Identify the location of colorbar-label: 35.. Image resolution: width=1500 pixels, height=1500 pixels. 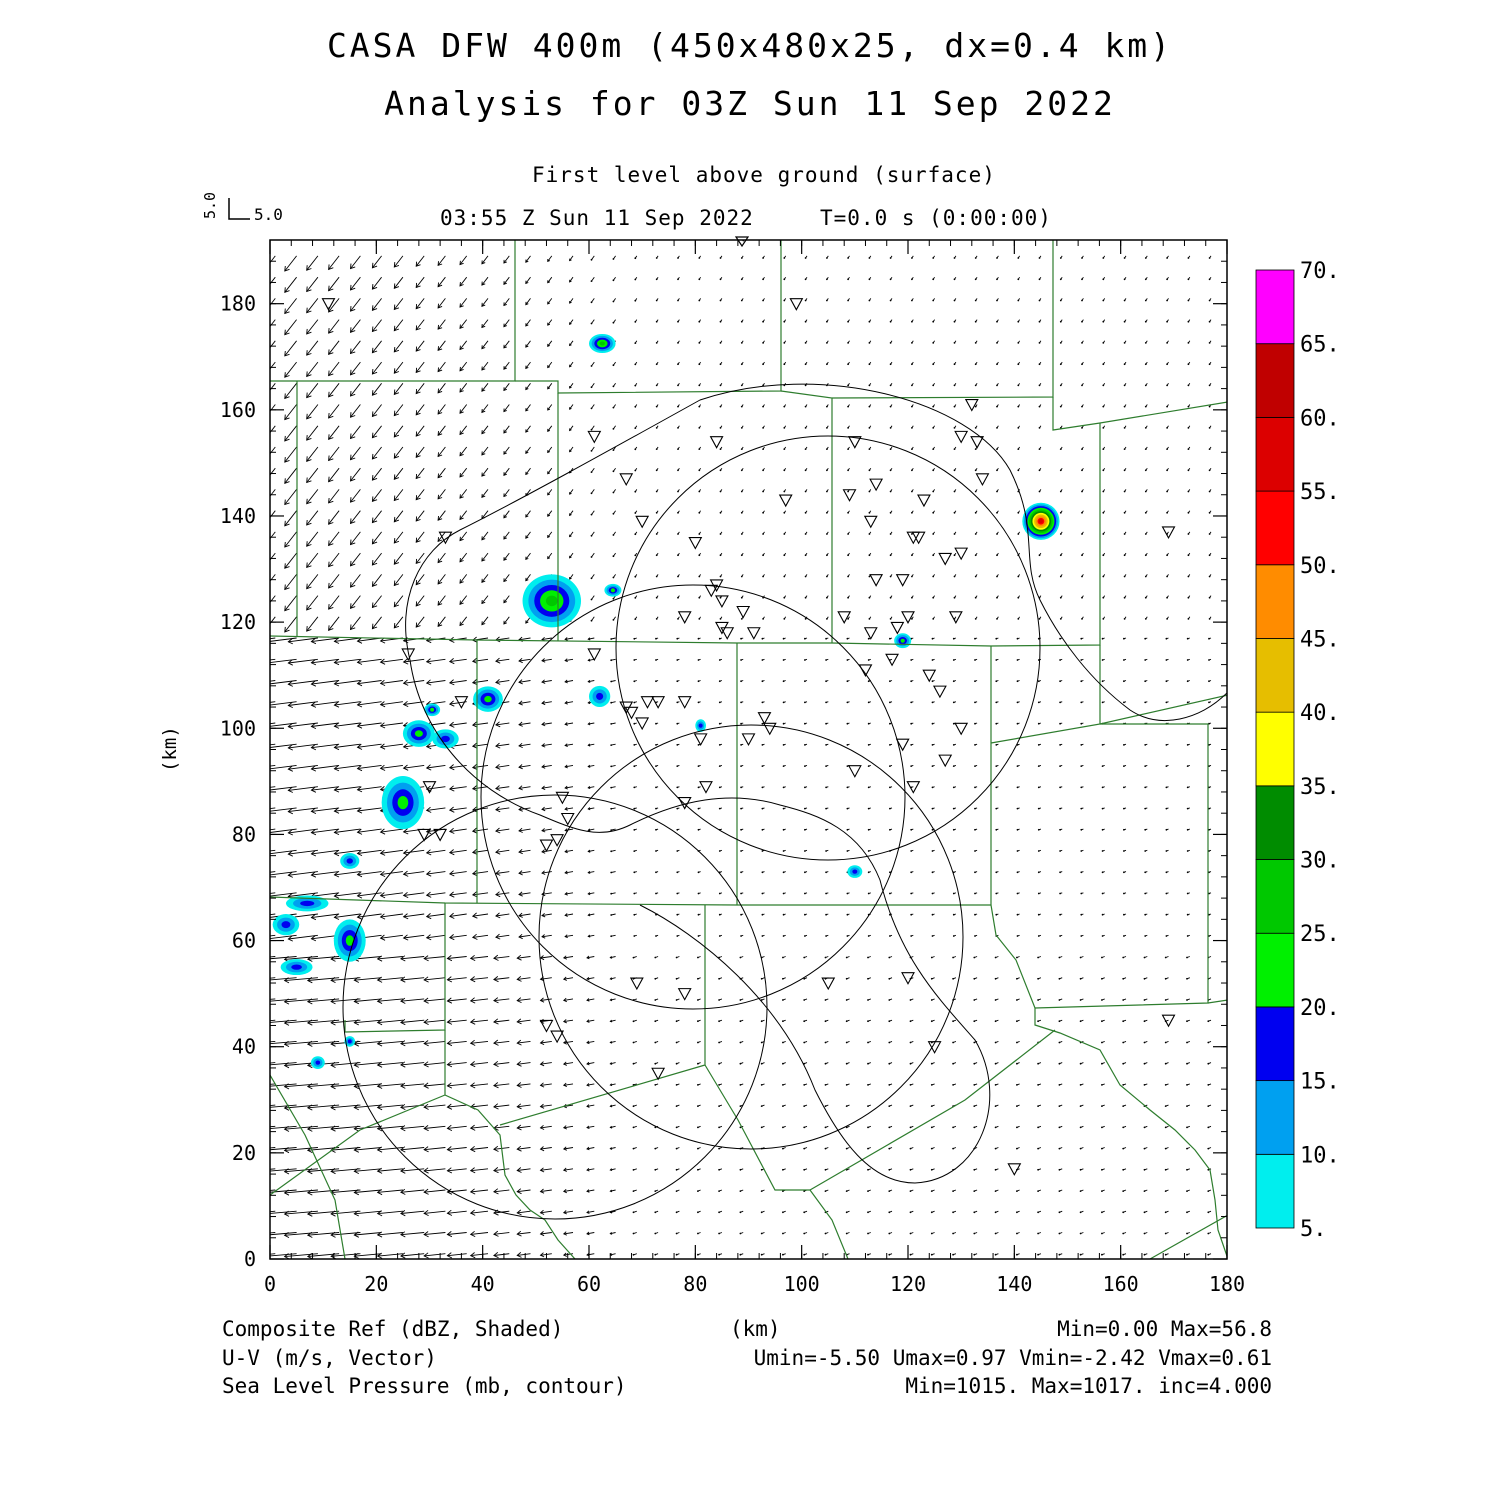
(1320, 787).